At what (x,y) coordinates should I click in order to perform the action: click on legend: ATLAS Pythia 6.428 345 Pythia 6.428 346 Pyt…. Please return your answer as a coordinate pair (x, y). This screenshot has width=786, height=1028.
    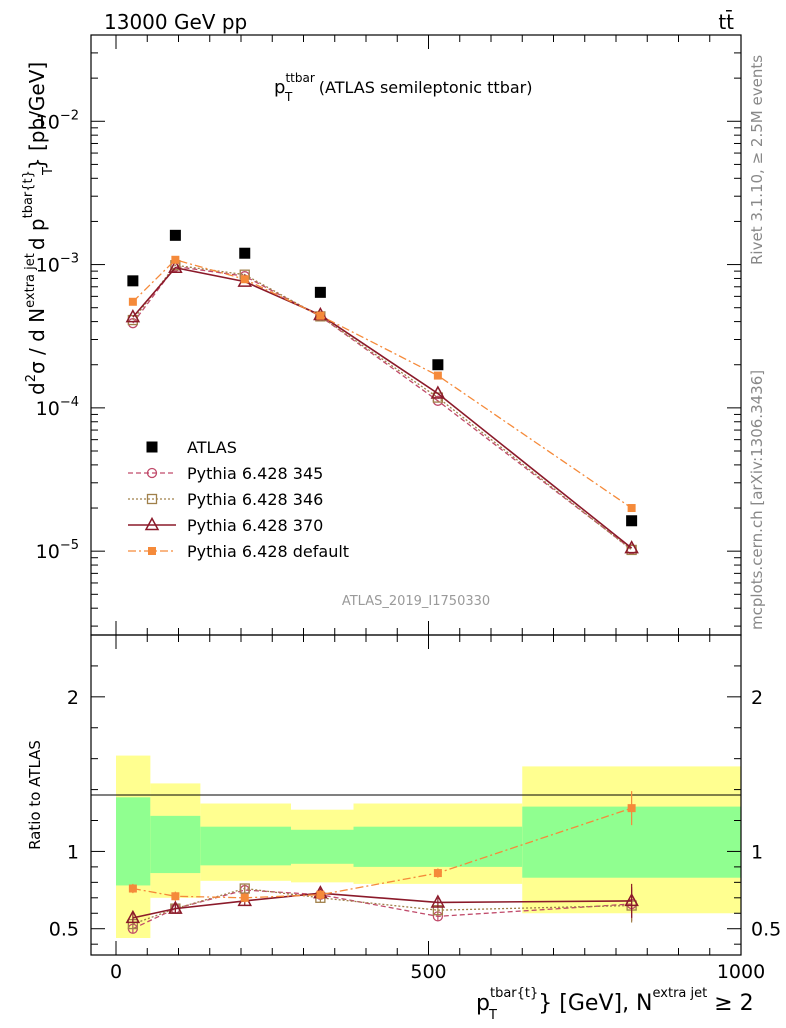
    Looking at the image, I should click on (238, 499).